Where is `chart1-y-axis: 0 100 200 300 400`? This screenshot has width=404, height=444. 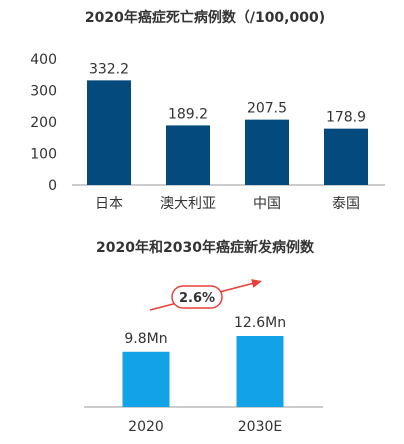 chart1-y-axis: 0 100 200 300 400 is located at coordinates (43, 123).